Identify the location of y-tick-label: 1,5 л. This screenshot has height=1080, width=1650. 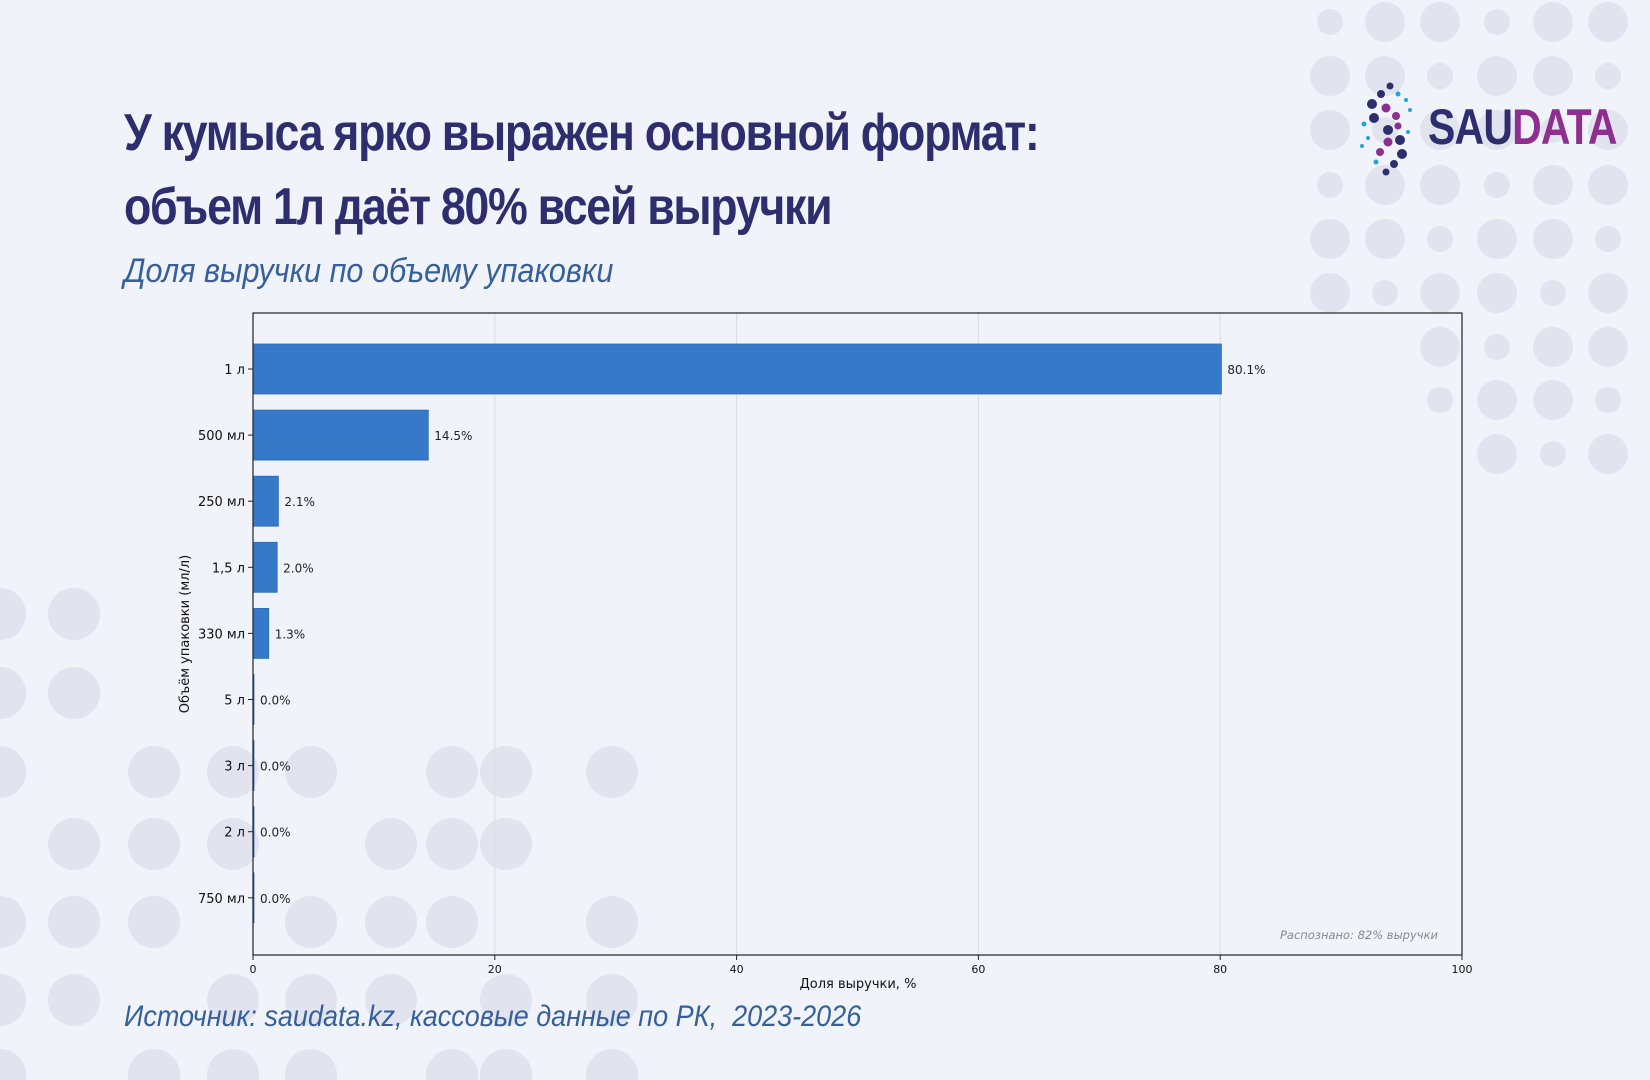
(228, 568).